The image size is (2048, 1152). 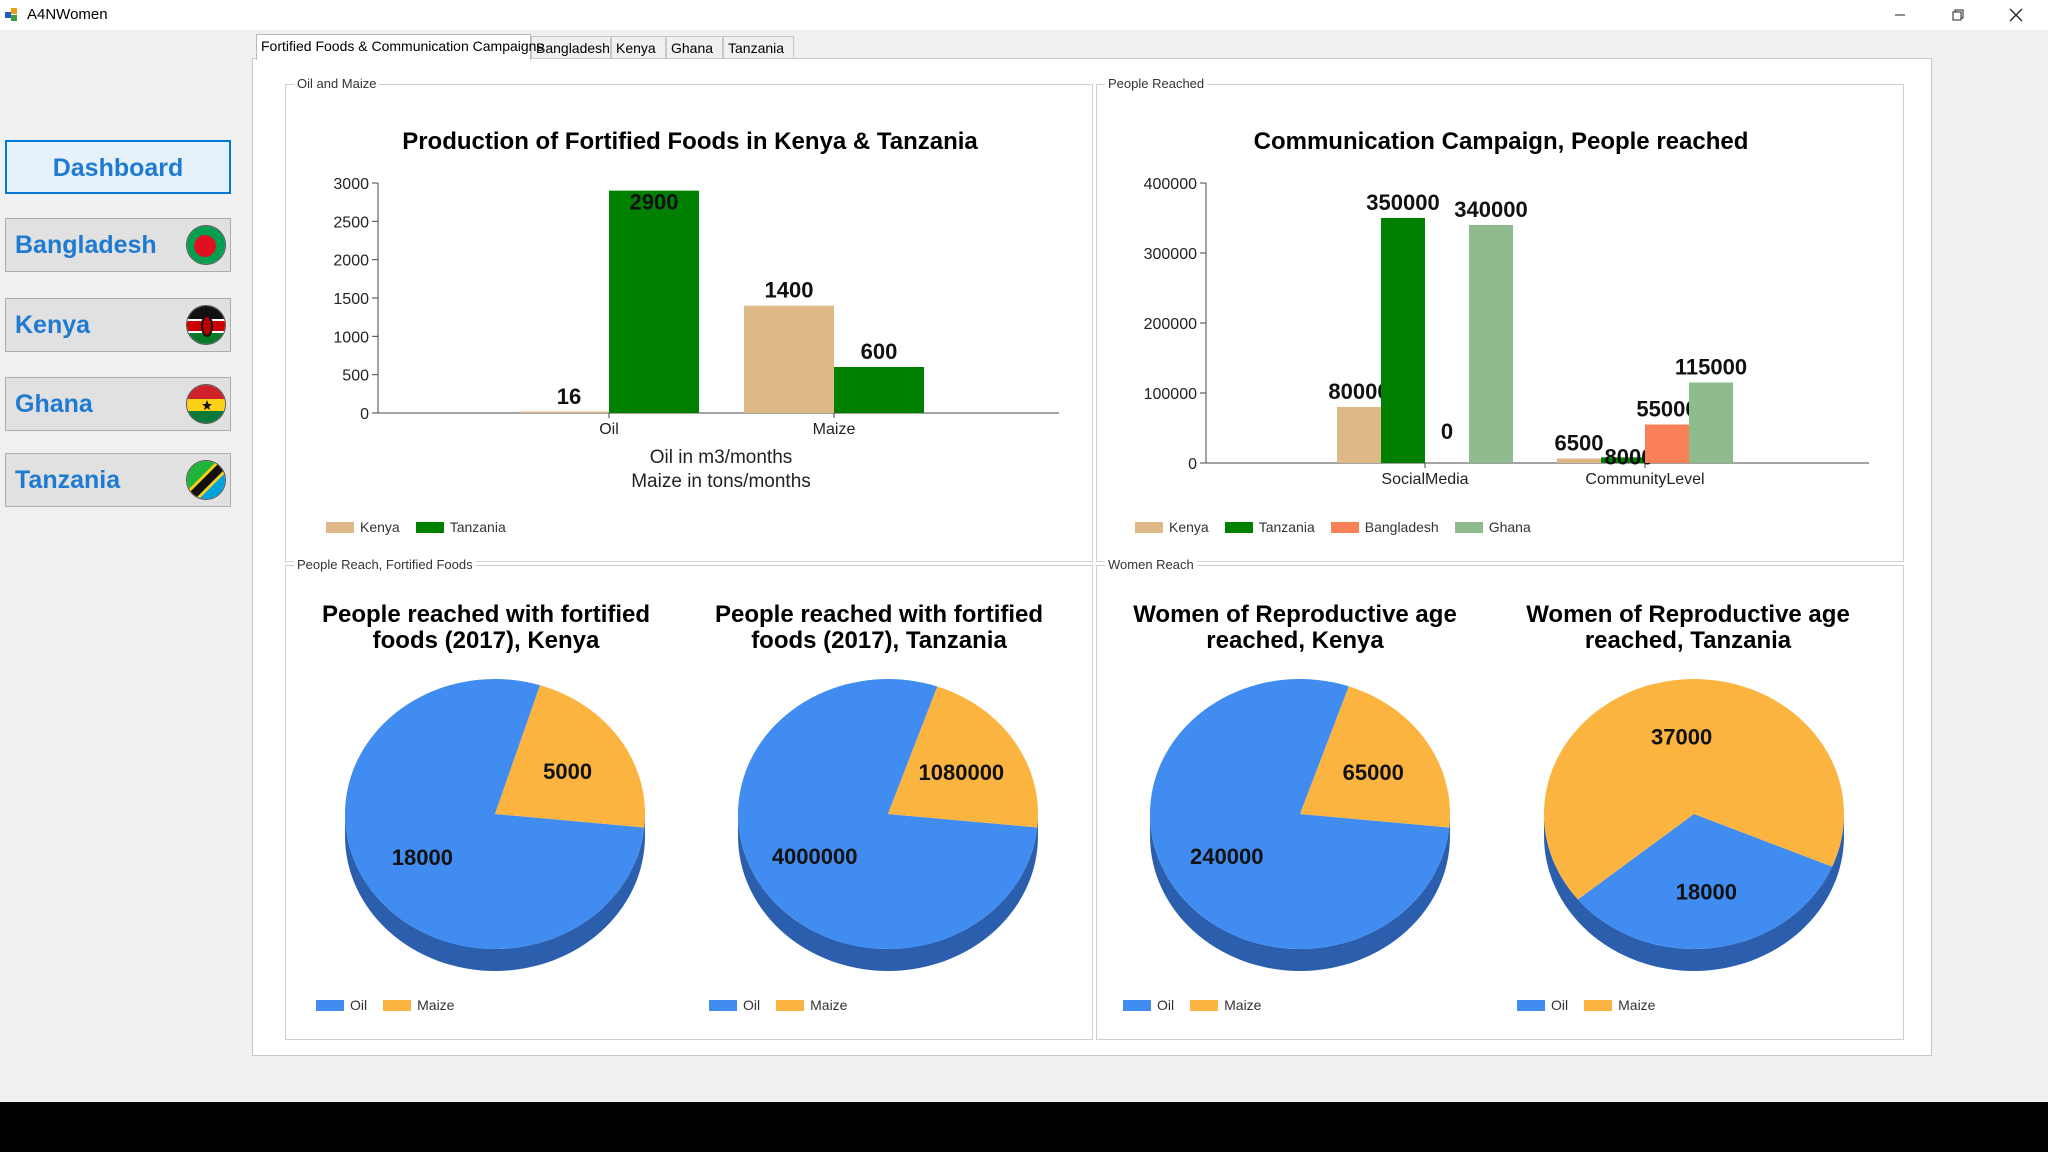 What do you see at coordinates (694, 47) in the screenshot?
I see `tab-ghana: Ghana` at bounding box center [694, 47].